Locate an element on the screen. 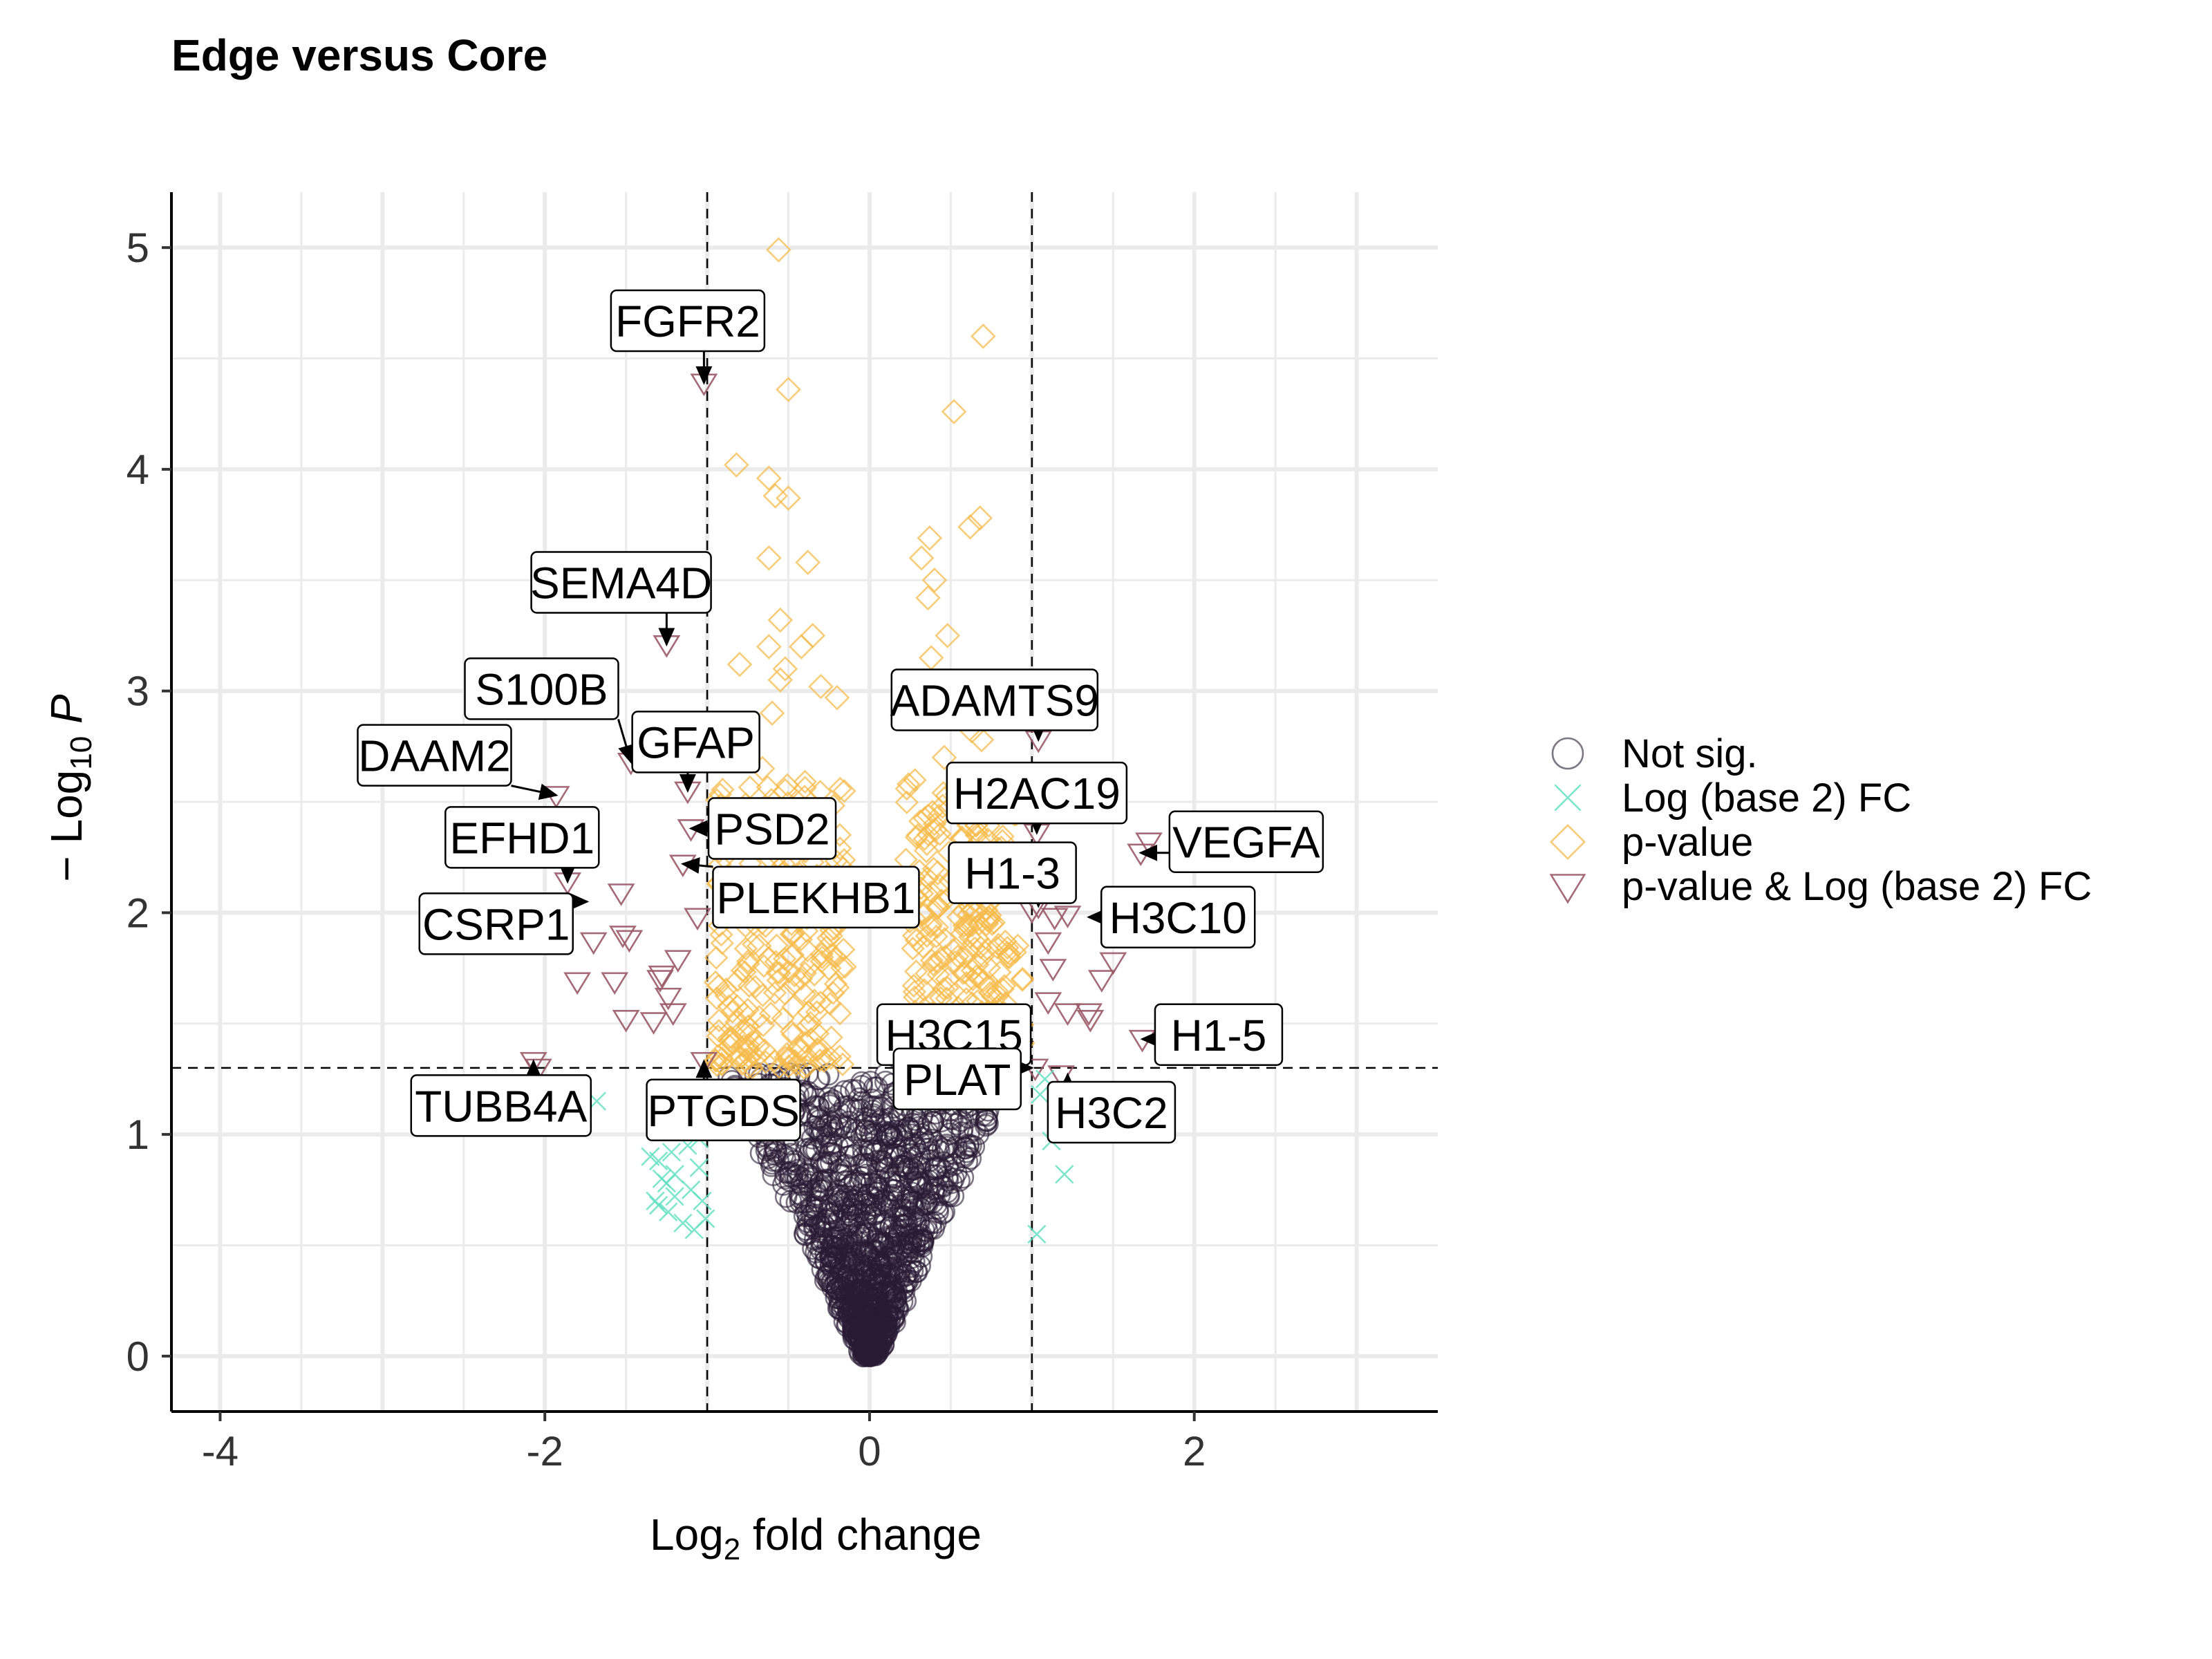 This screenshot has width=2212, height=1659. x-tick-label: 0 is located at coordinates (869, 1451).